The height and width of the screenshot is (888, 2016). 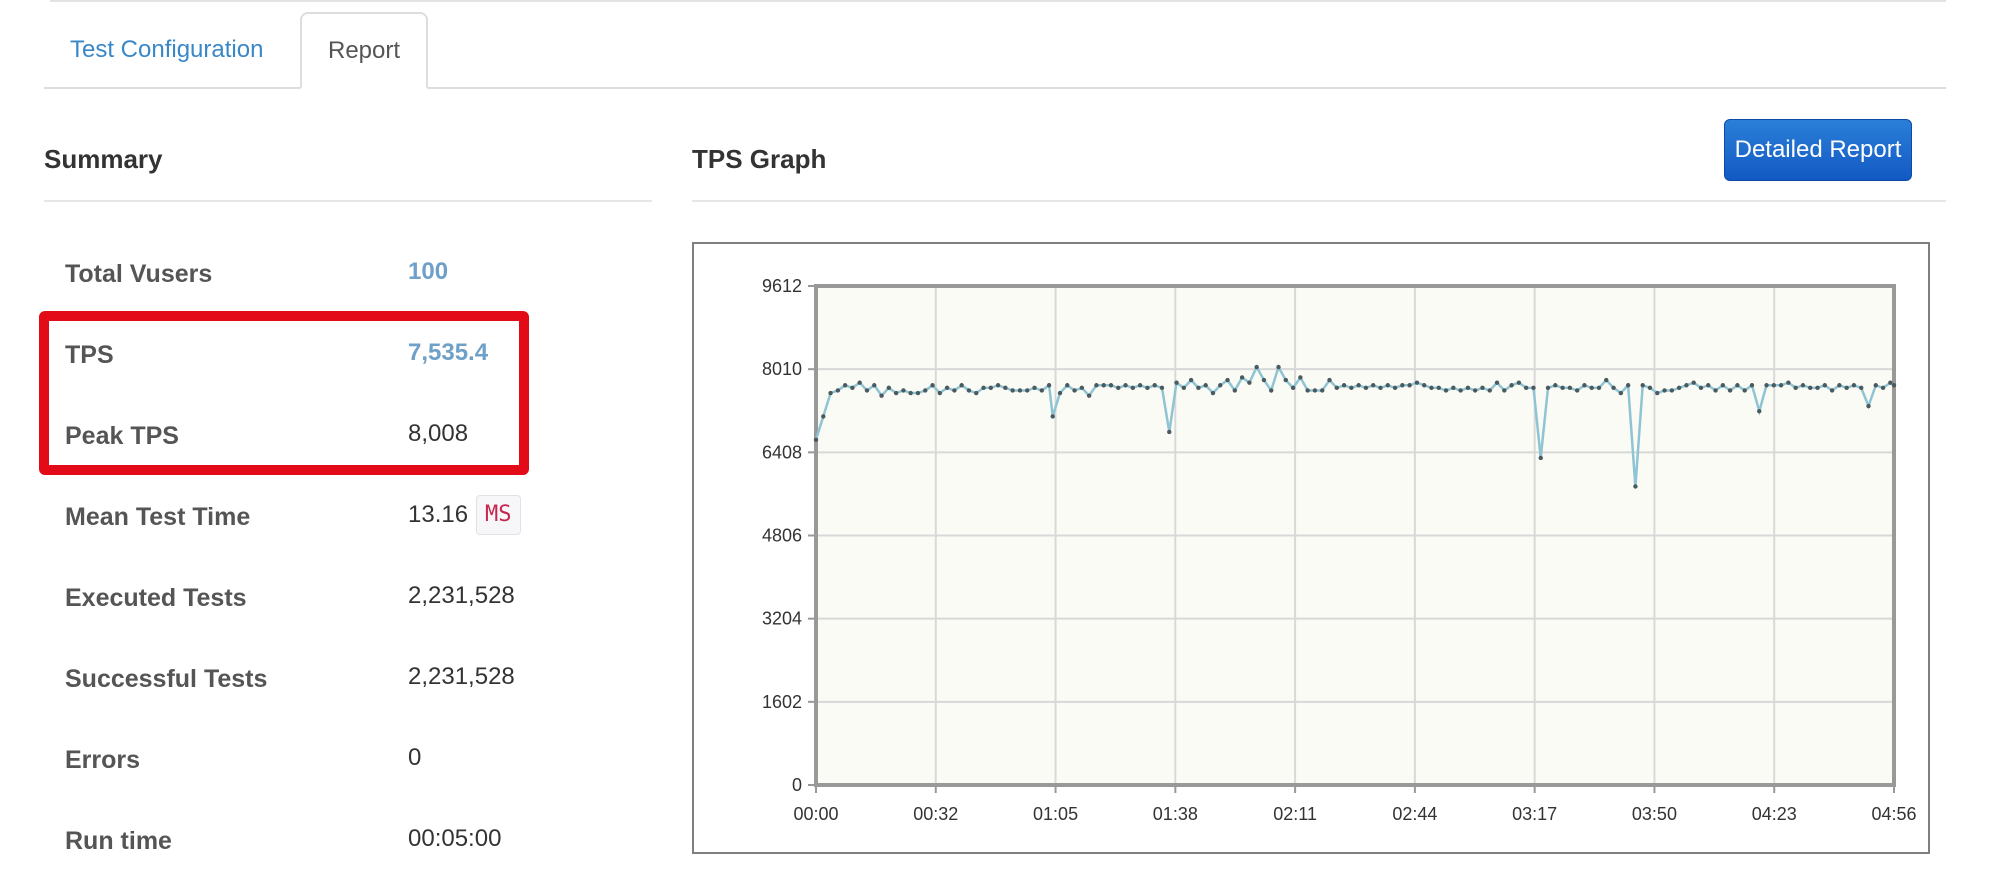 I want to click on y-tick-label: 4806, so click(x=782, y=536).